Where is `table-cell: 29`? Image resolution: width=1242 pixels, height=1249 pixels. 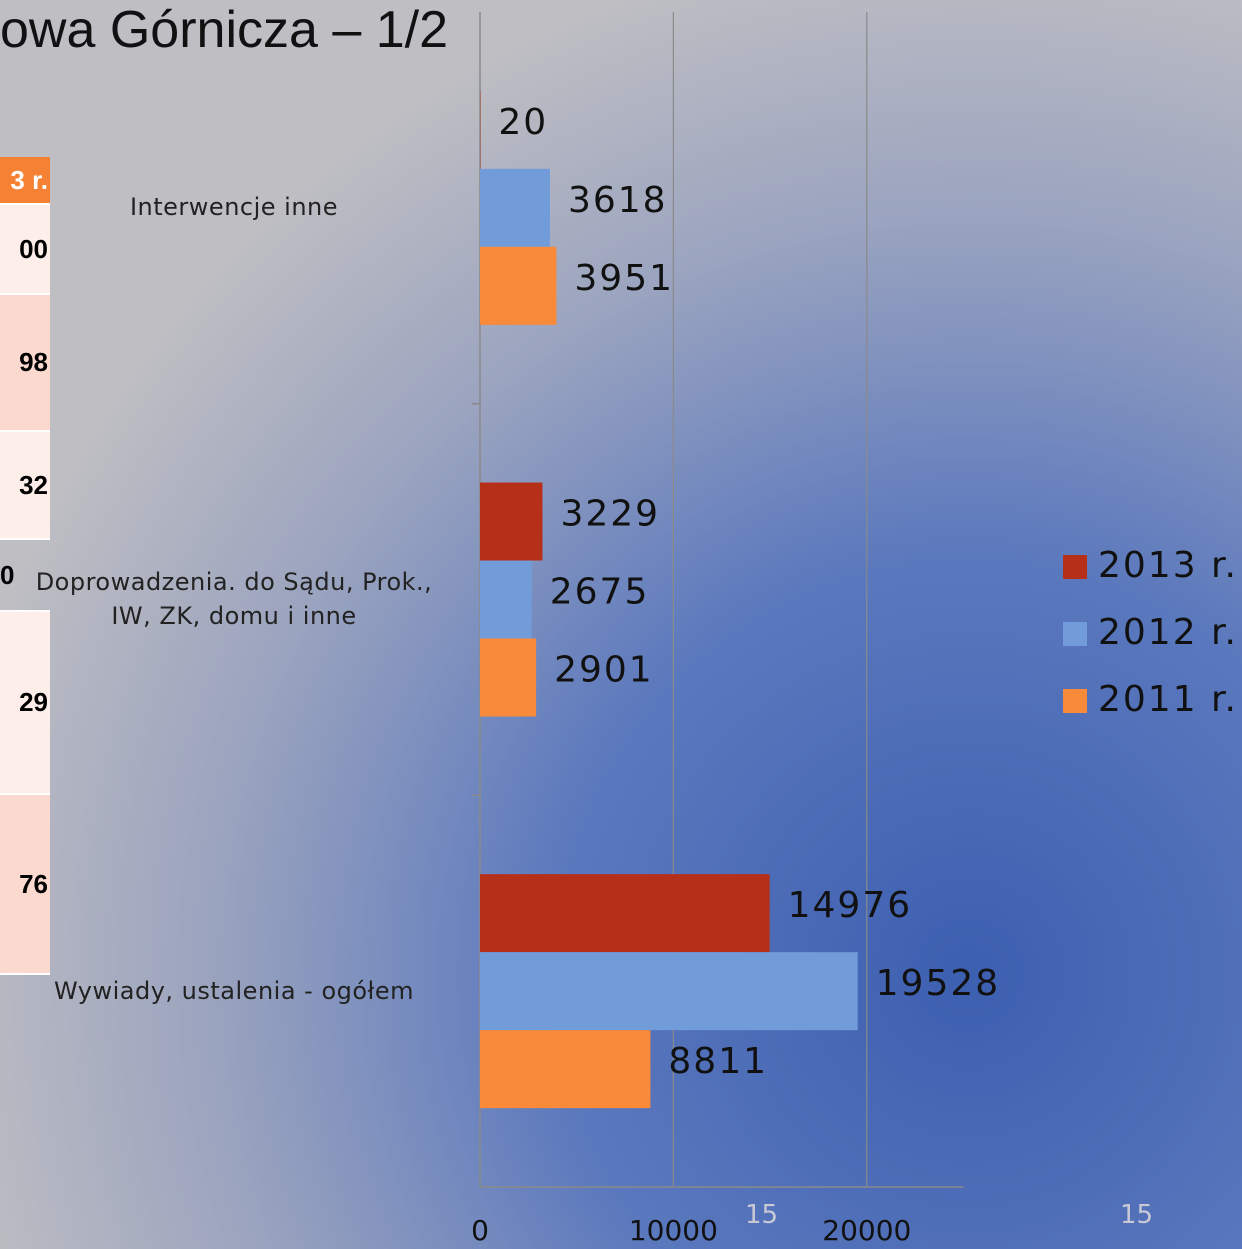
table-cell: 29 is located at coordinates (25, 703).